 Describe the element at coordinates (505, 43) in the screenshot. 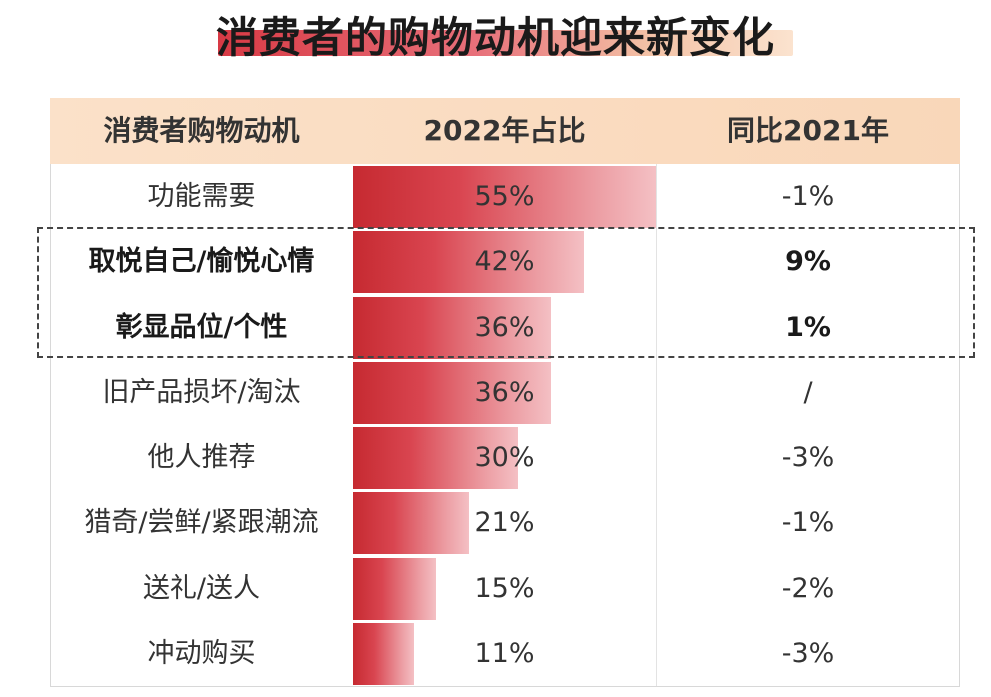

I see `title-underline-band` at that location.